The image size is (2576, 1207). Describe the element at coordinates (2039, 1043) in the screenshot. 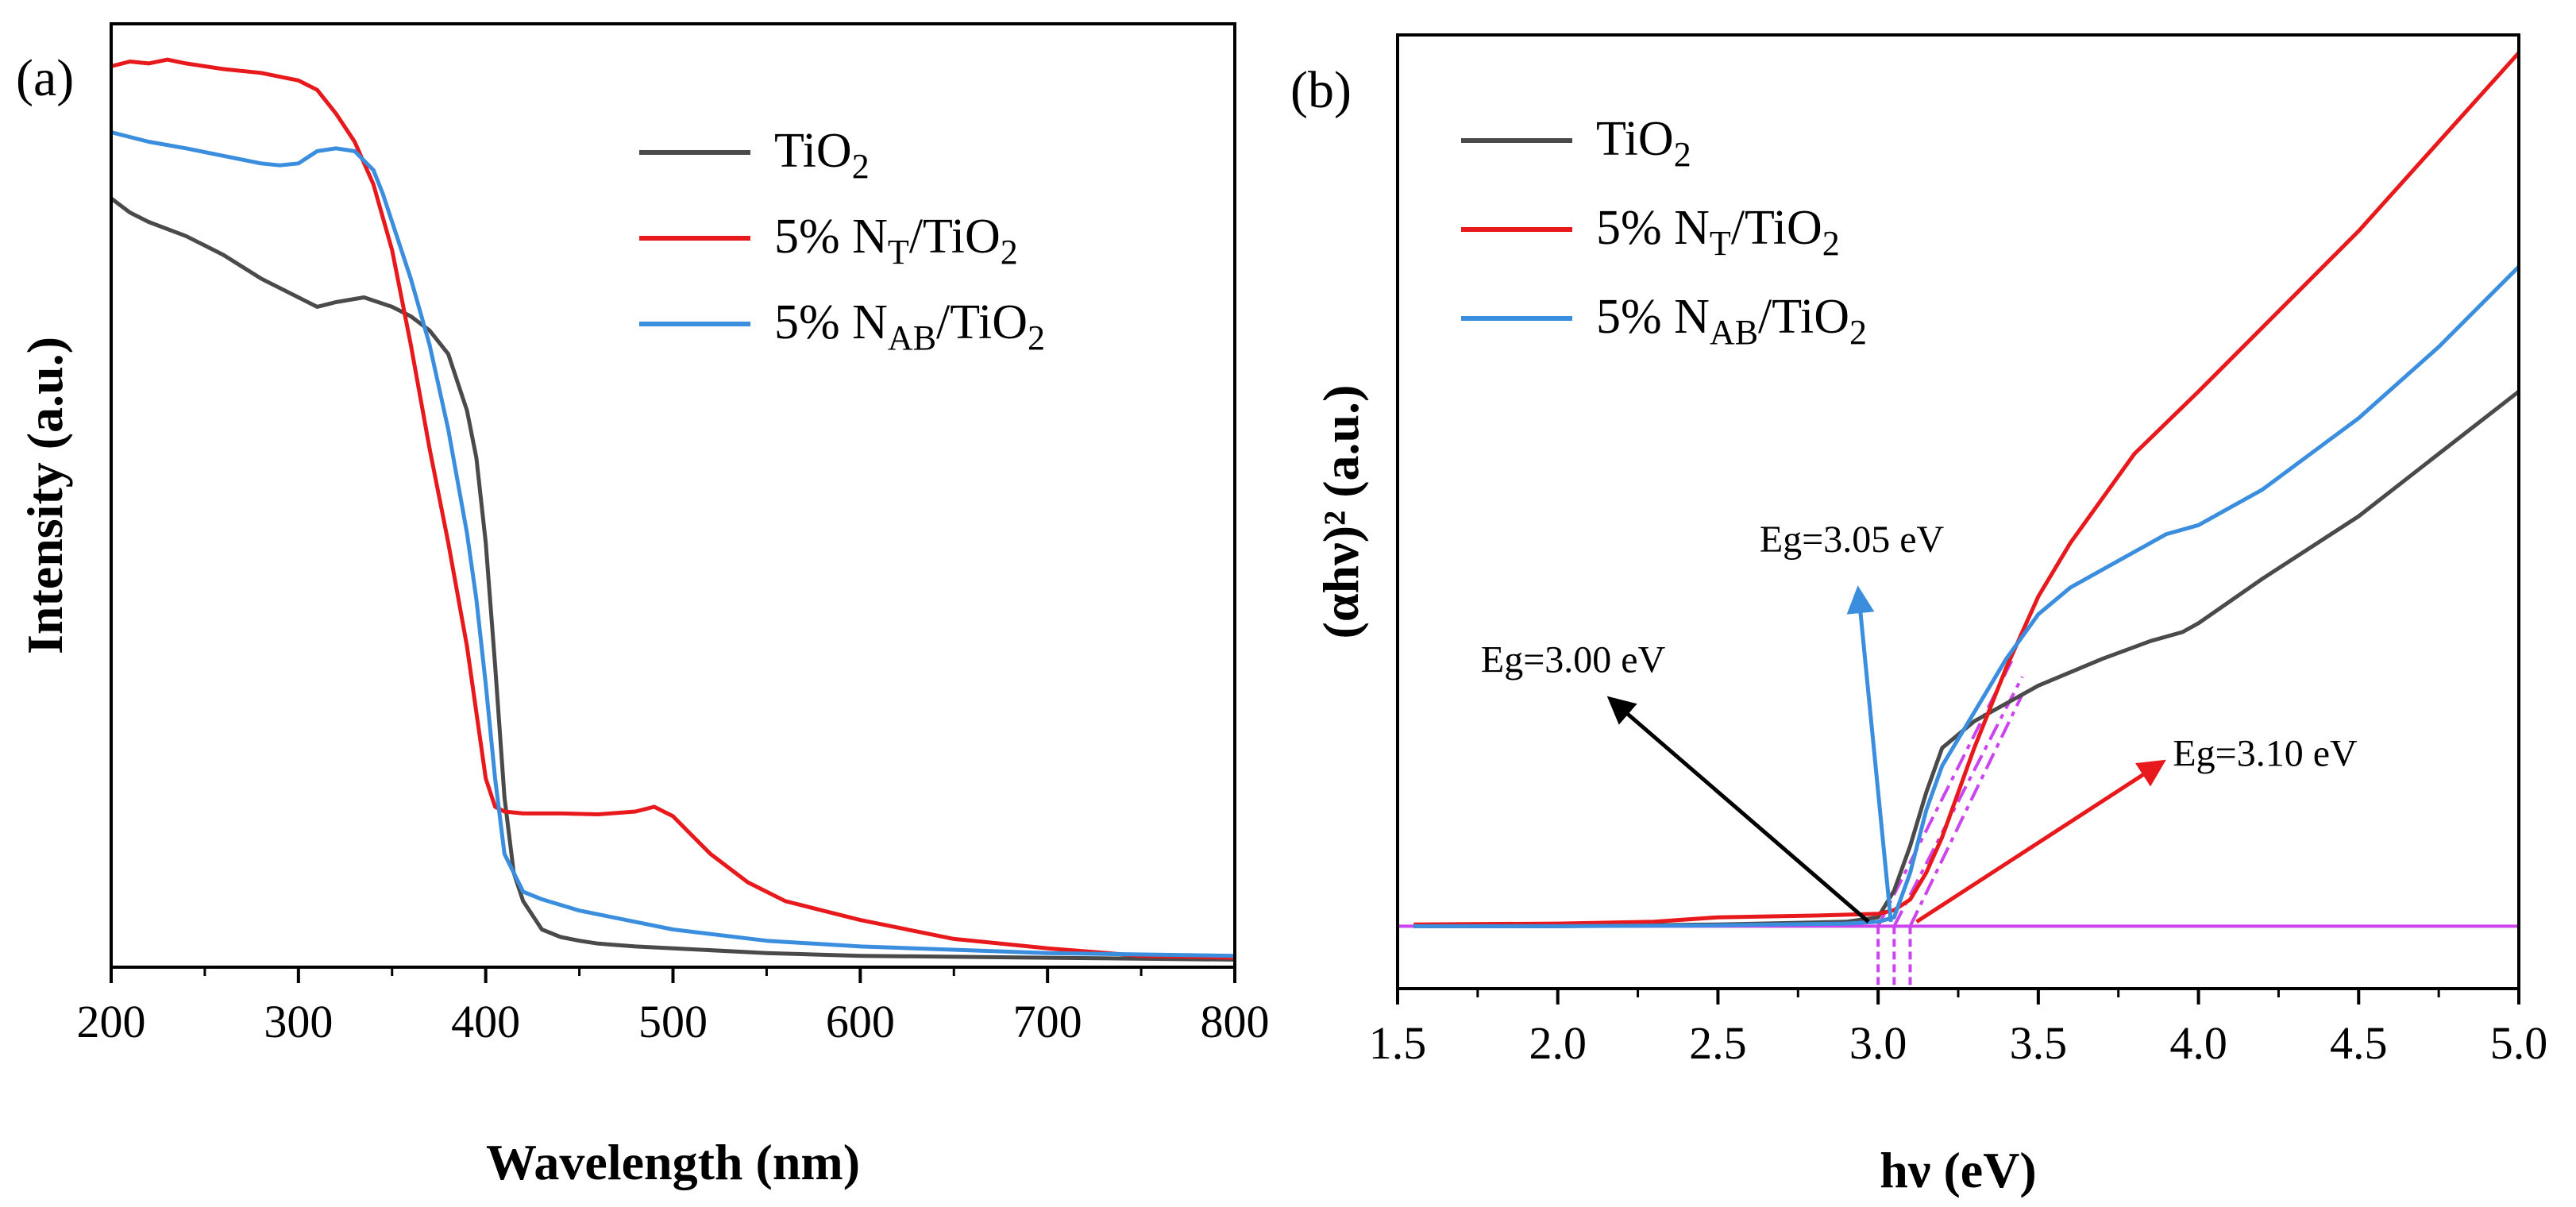

I see `x-tick-label: 3.5` at that location.